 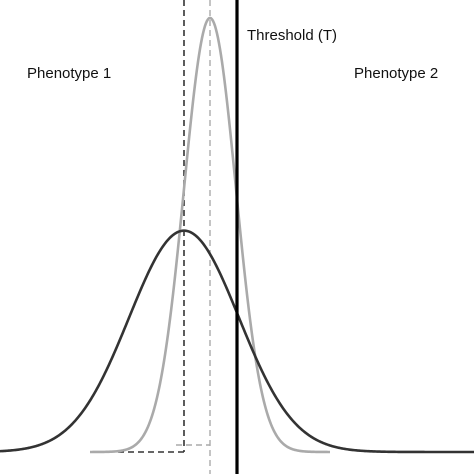 I want to click on phenotype-1-label: Phenotype 1, so click(x=69, y=73).